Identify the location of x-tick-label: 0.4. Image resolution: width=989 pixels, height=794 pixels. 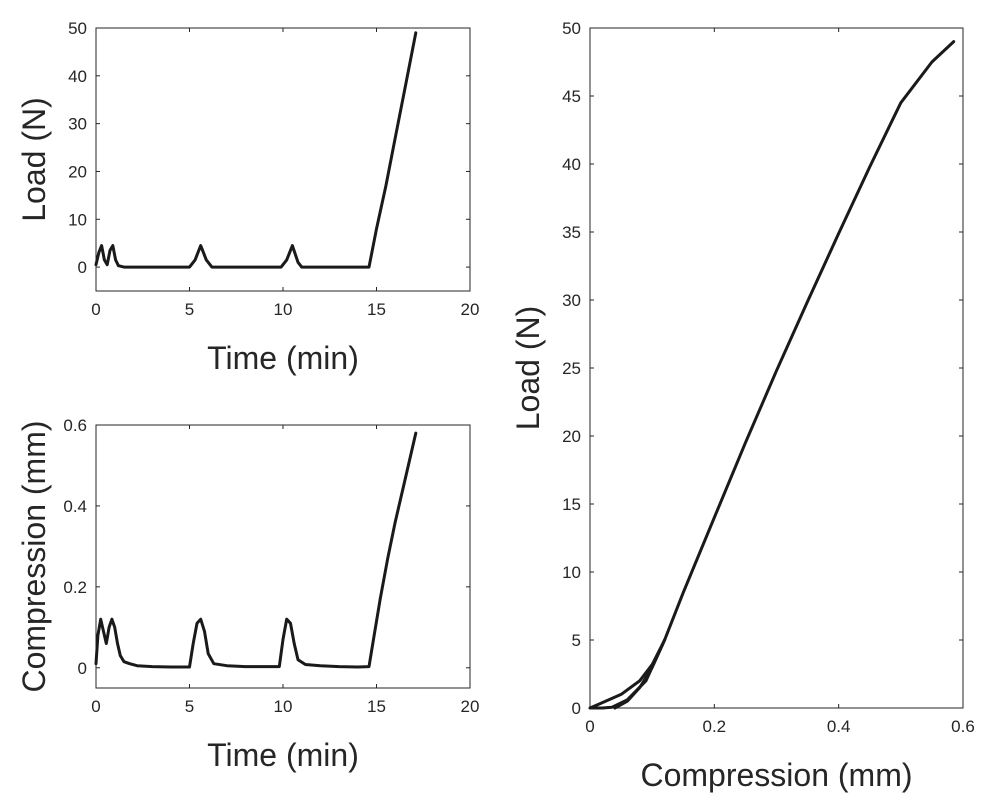
(839, 726).